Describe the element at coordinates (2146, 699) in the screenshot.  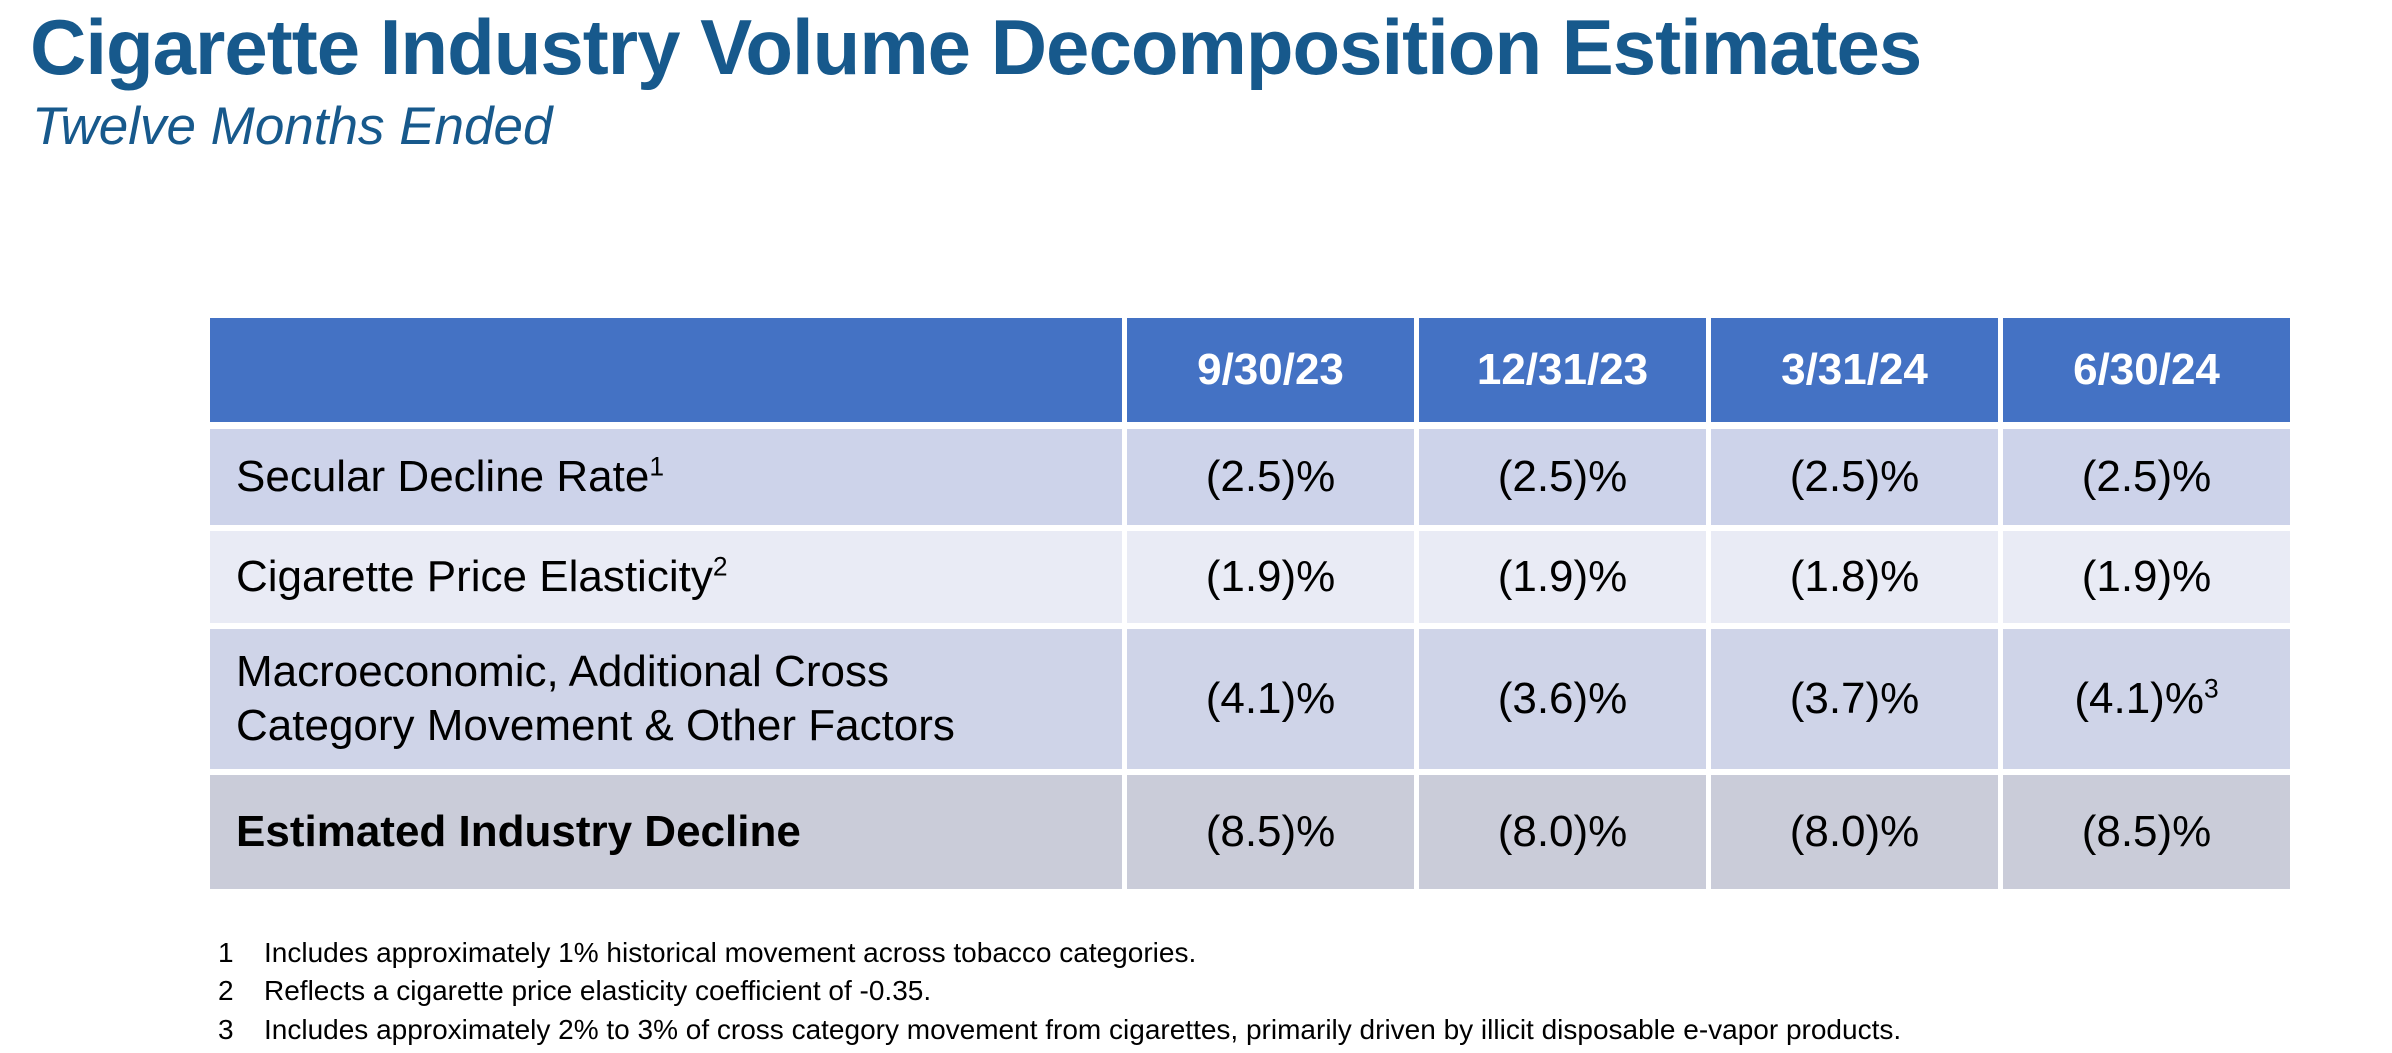
I see `table-cell: (4.1)%3` at that location.